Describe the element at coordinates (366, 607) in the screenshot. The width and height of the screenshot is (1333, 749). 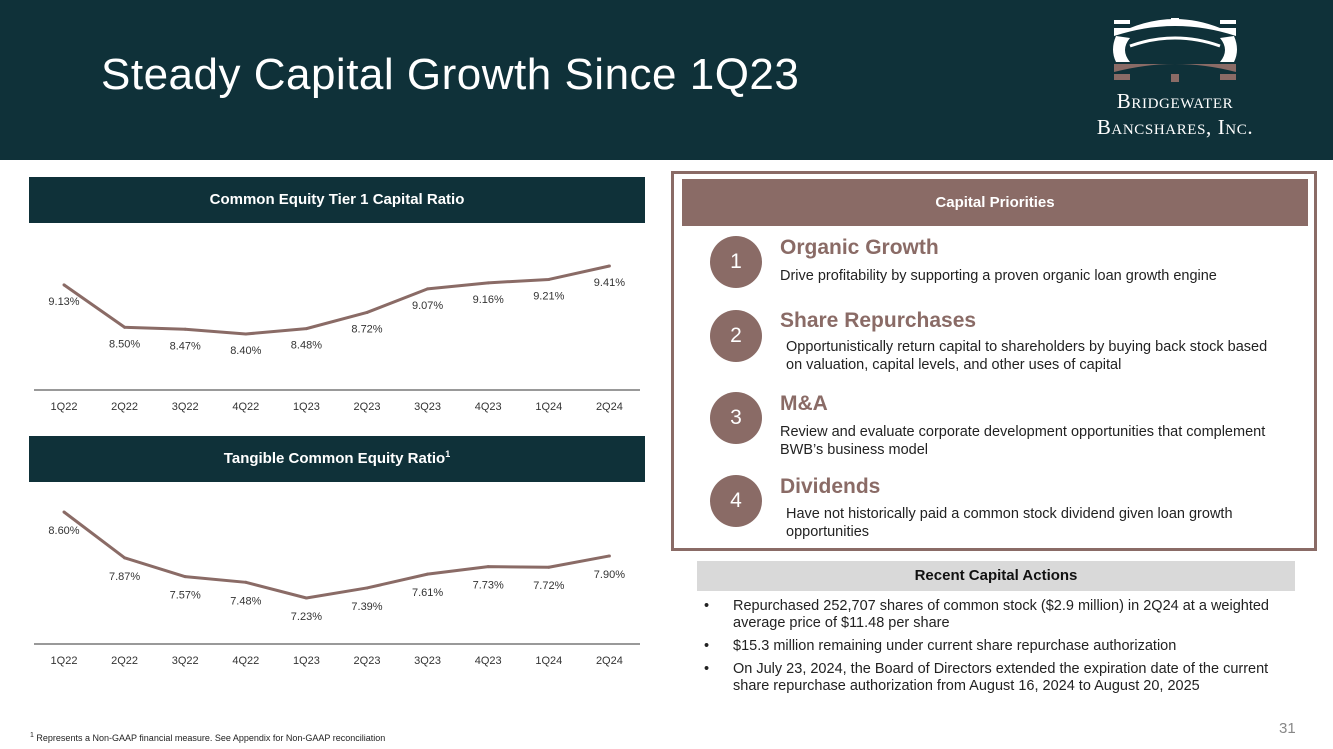
I see `data-label: 7.39%` at that location.